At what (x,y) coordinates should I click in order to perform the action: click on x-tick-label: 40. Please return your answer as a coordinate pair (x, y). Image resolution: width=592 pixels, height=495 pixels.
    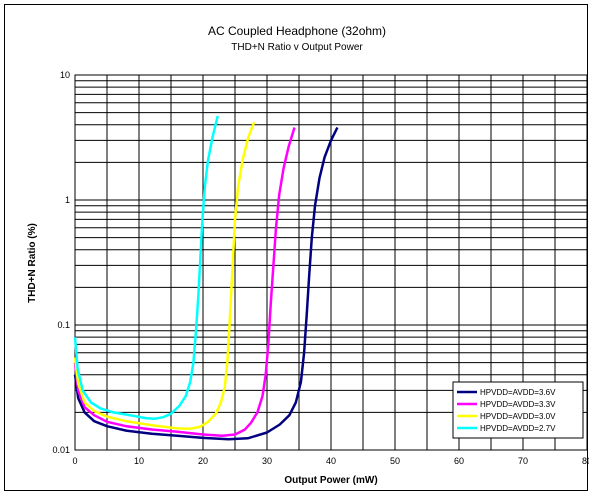
    Looking at the image, I should click on (331, 461).